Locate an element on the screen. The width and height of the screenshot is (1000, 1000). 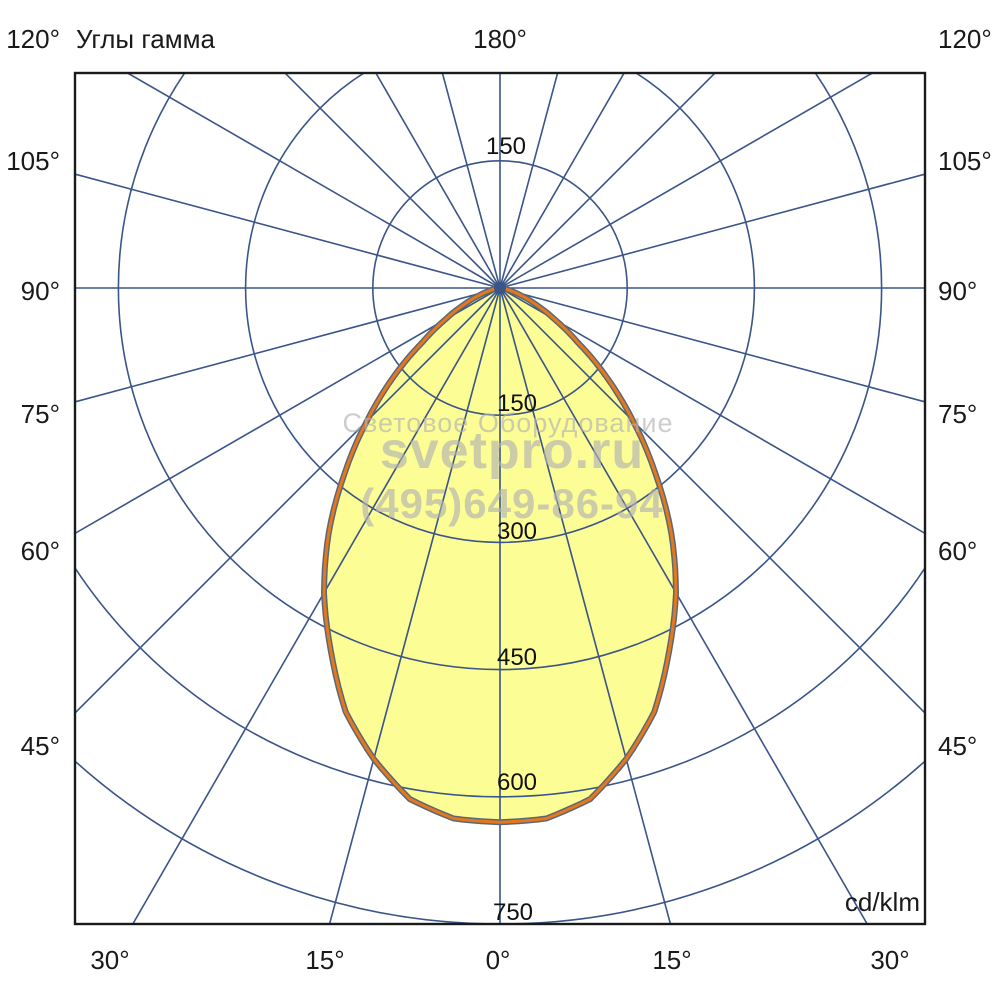
angle-label-bottom-30-left: 30° is located at coordinates (110, 960).